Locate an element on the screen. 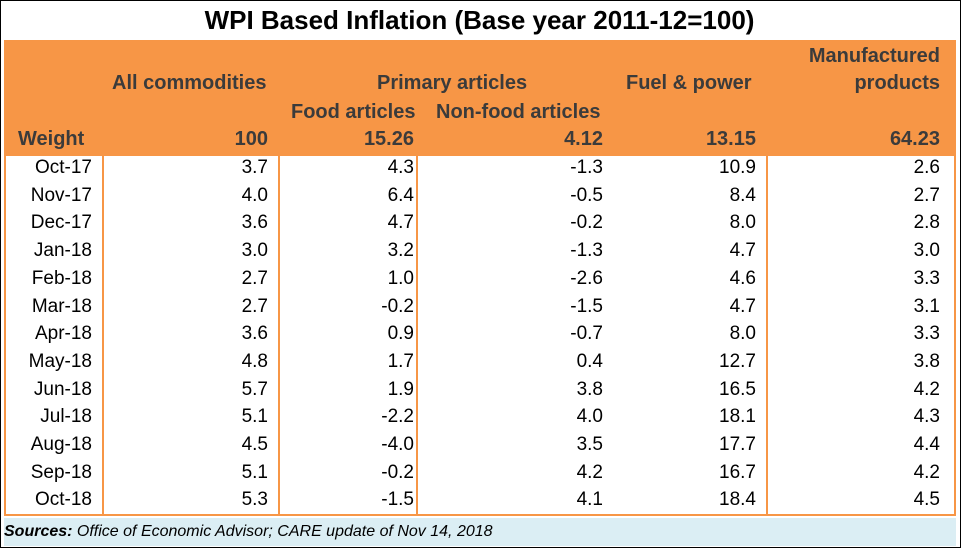 Image resolution: width=961 pixels, height=548 pixels. table-border-top is located at coordinates (480, 155).